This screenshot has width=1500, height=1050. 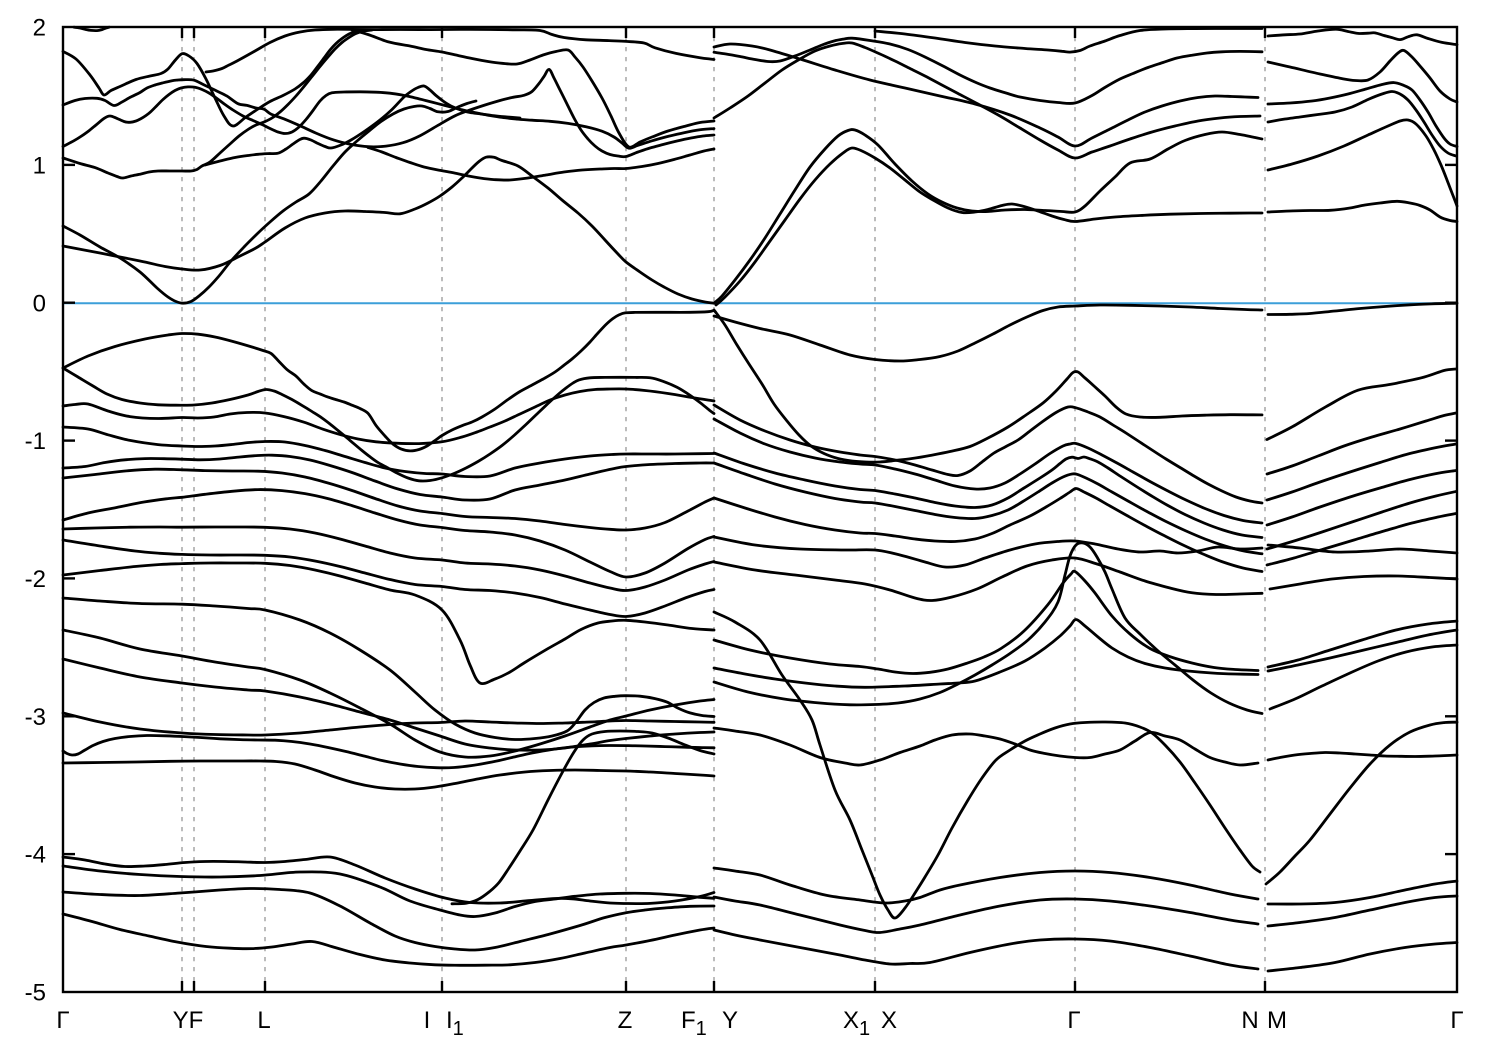 I want to click on svg-text: 1, so click(x=39, y=166).